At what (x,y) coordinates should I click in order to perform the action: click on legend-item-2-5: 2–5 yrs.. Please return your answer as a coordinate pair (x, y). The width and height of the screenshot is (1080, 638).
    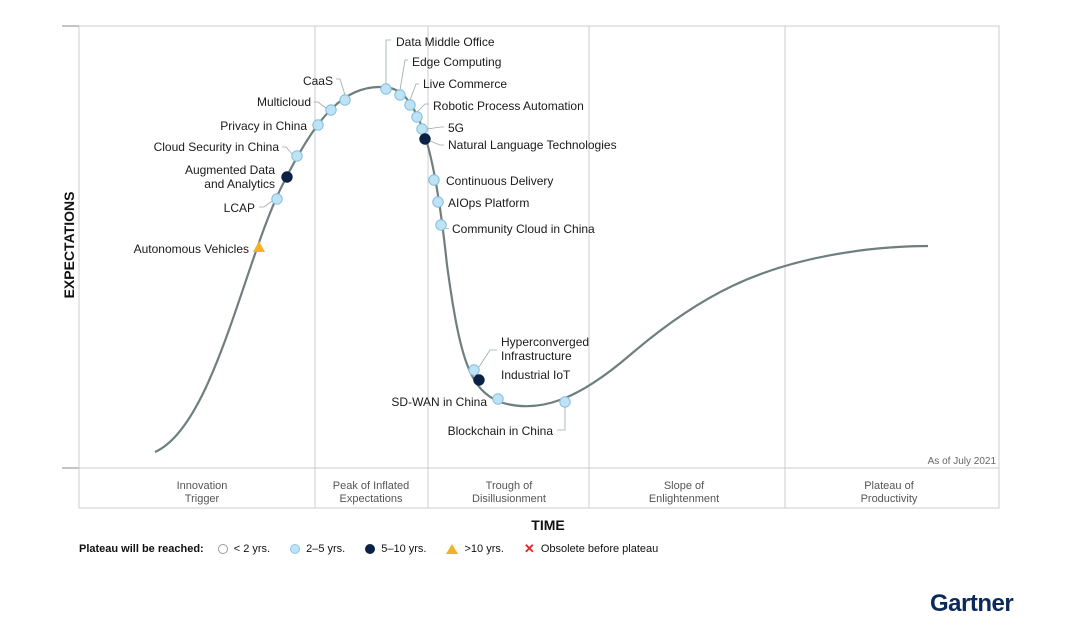
    Looking at the image, I should click on (317, 549).